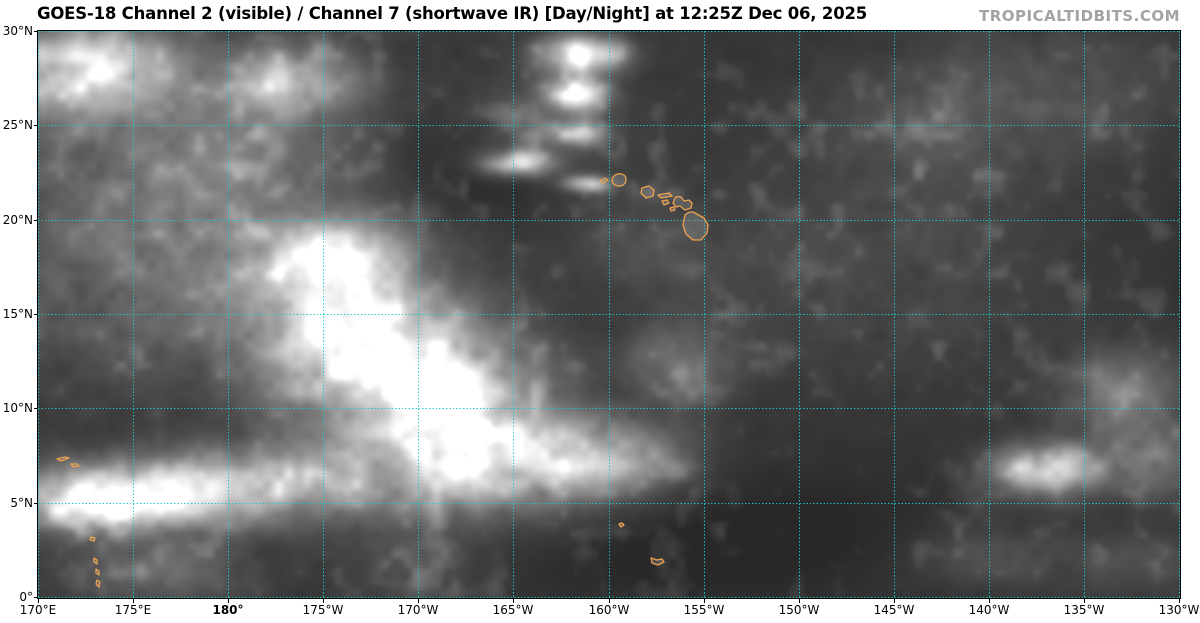 This screenshot has width=1200, height=623. I want to click on x-tick-label: 140°W, so click(989, 610).